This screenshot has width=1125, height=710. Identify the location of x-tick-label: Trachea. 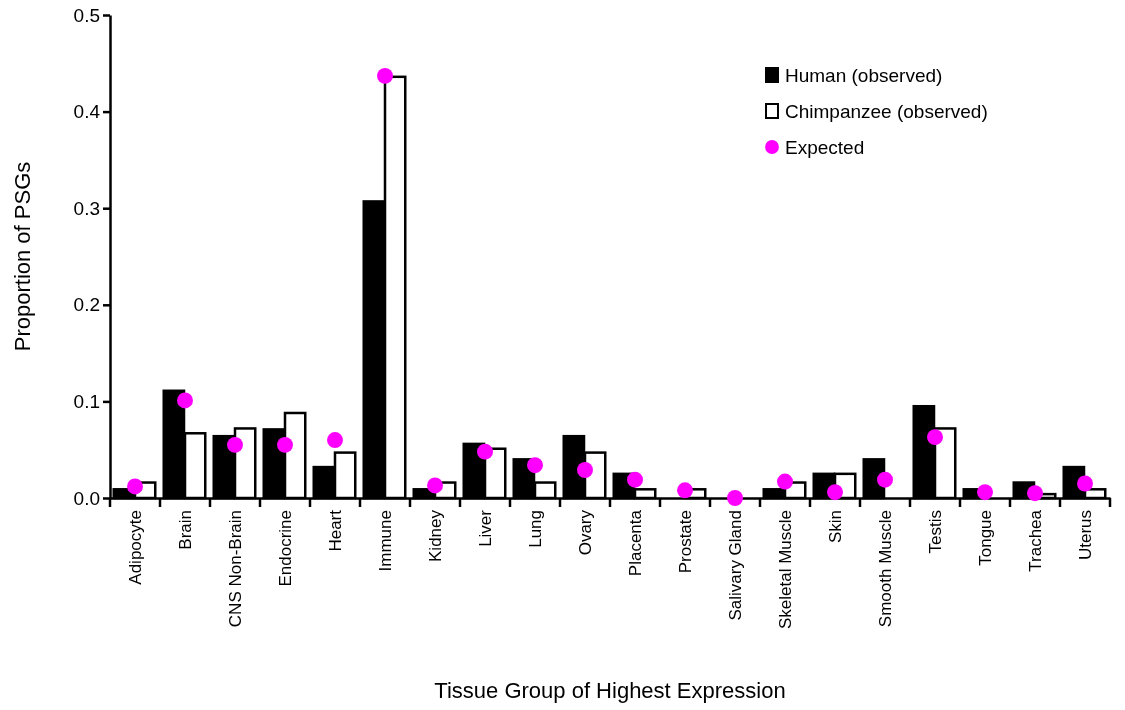
(1035, 540).